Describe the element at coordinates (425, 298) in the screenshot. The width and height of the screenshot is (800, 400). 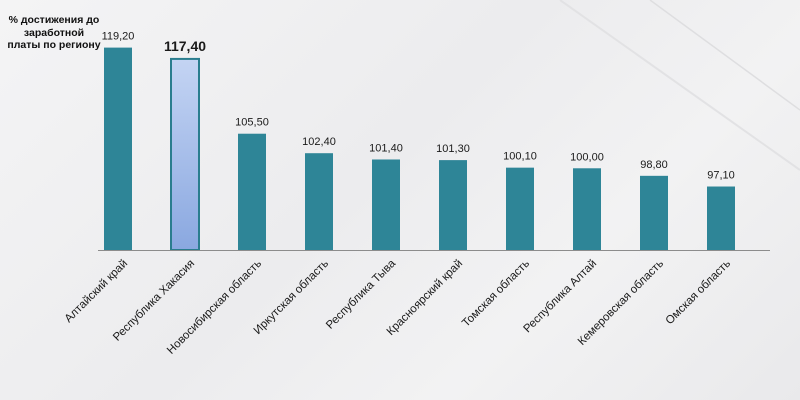
I see `x-tick-label: Красноярский край` at that location.